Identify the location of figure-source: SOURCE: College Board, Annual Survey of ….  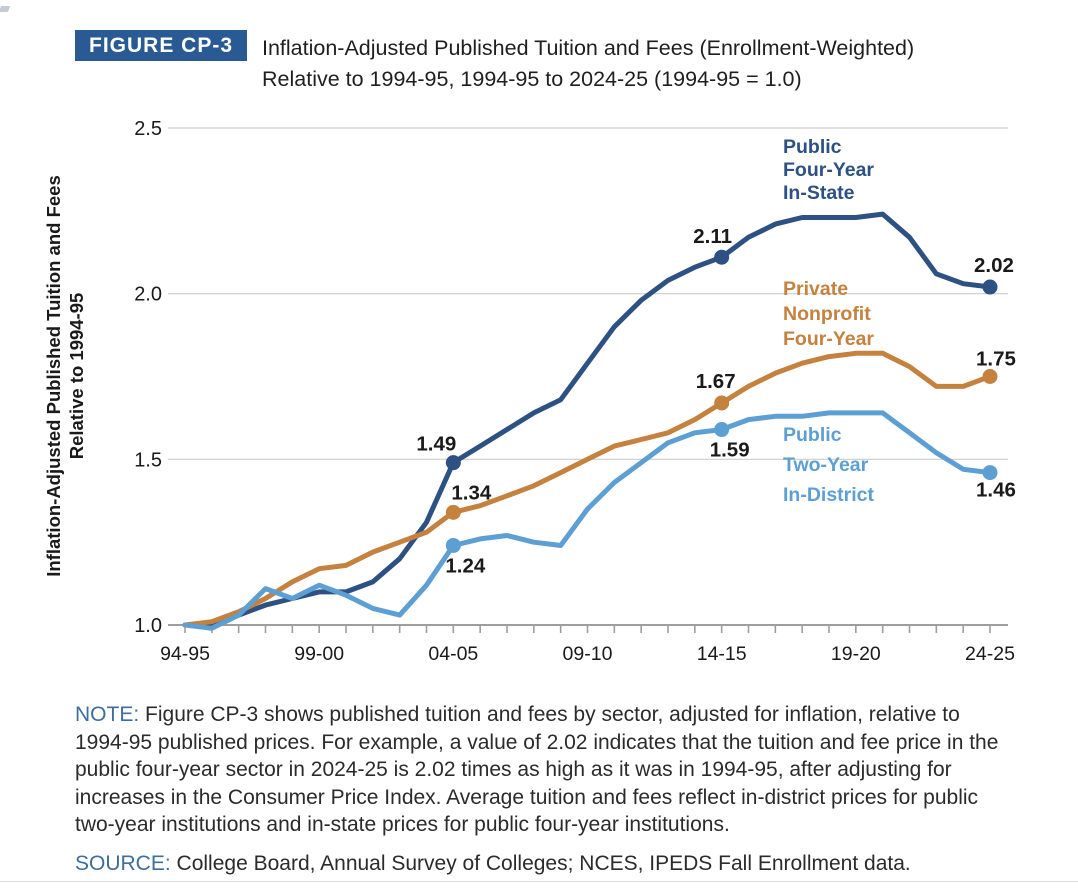
(545, 864).